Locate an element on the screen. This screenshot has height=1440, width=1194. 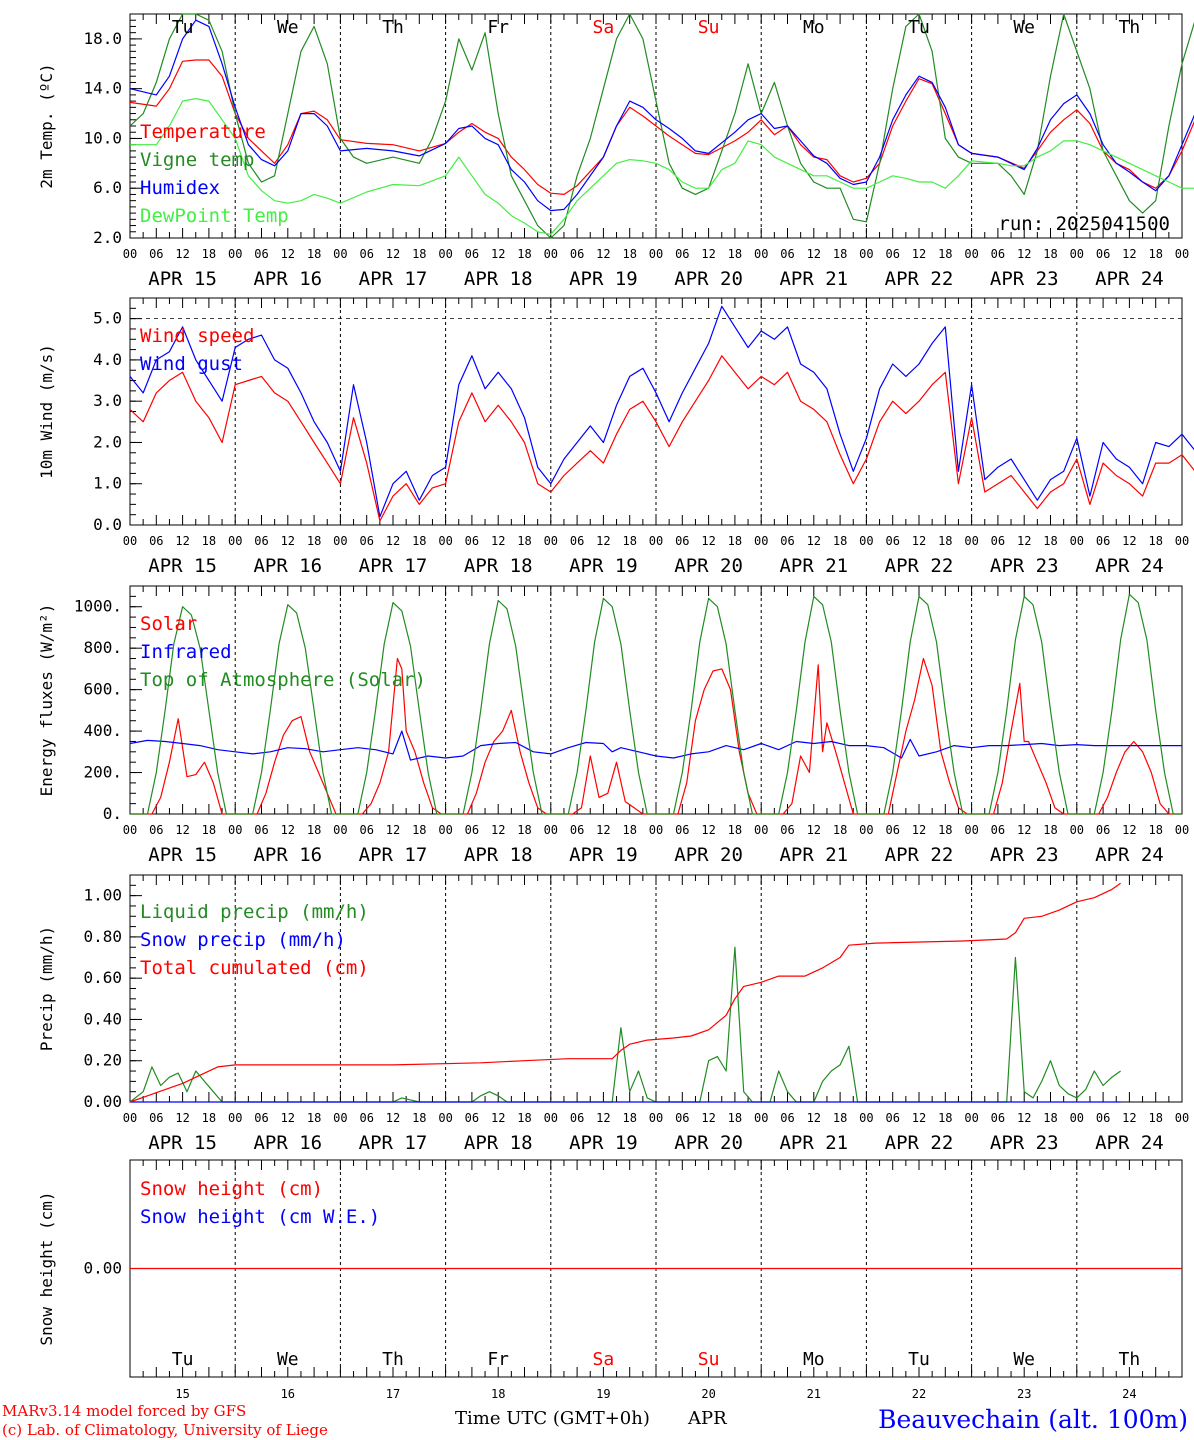
y-tick-label: 600. is located at coordinates (102, 689).